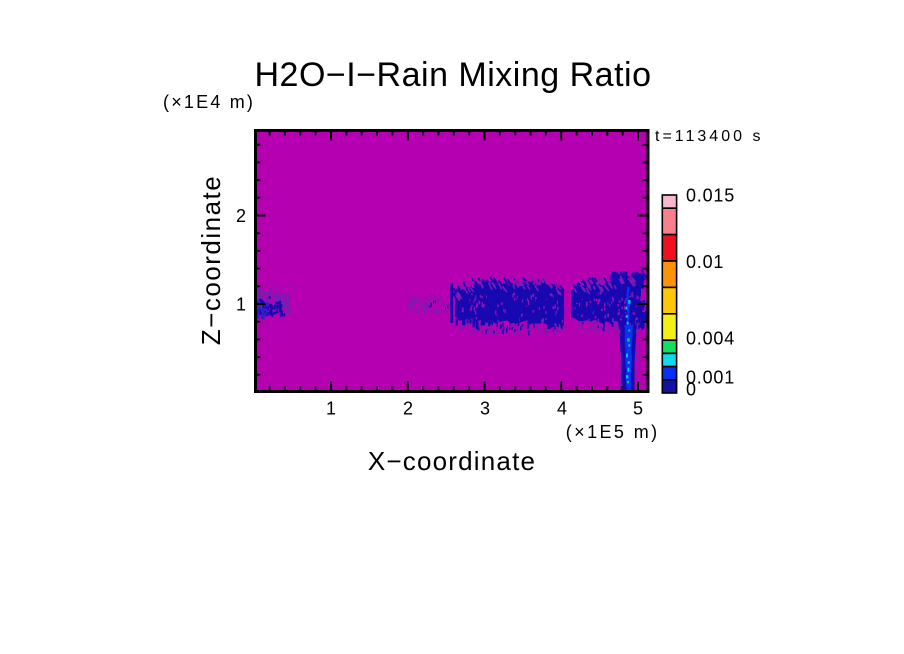 The height and width of the screenshot is (654, 904). I want to click on svg-text: (×1E4 m), so click(209, 102).